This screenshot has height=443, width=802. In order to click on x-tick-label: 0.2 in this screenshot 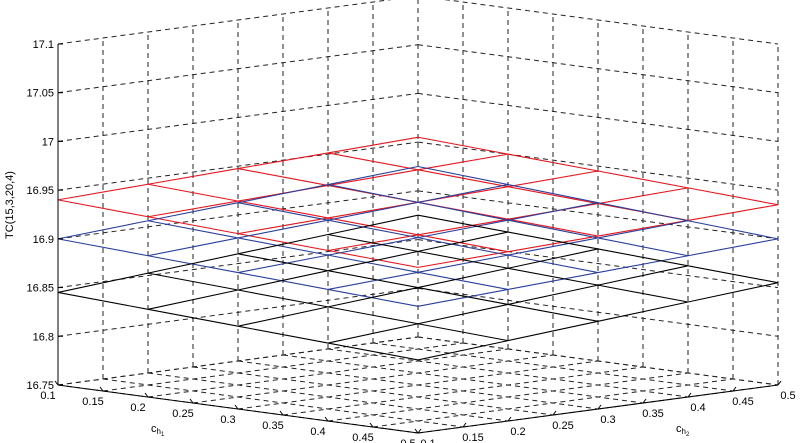, I will do `click(137, 408)`.